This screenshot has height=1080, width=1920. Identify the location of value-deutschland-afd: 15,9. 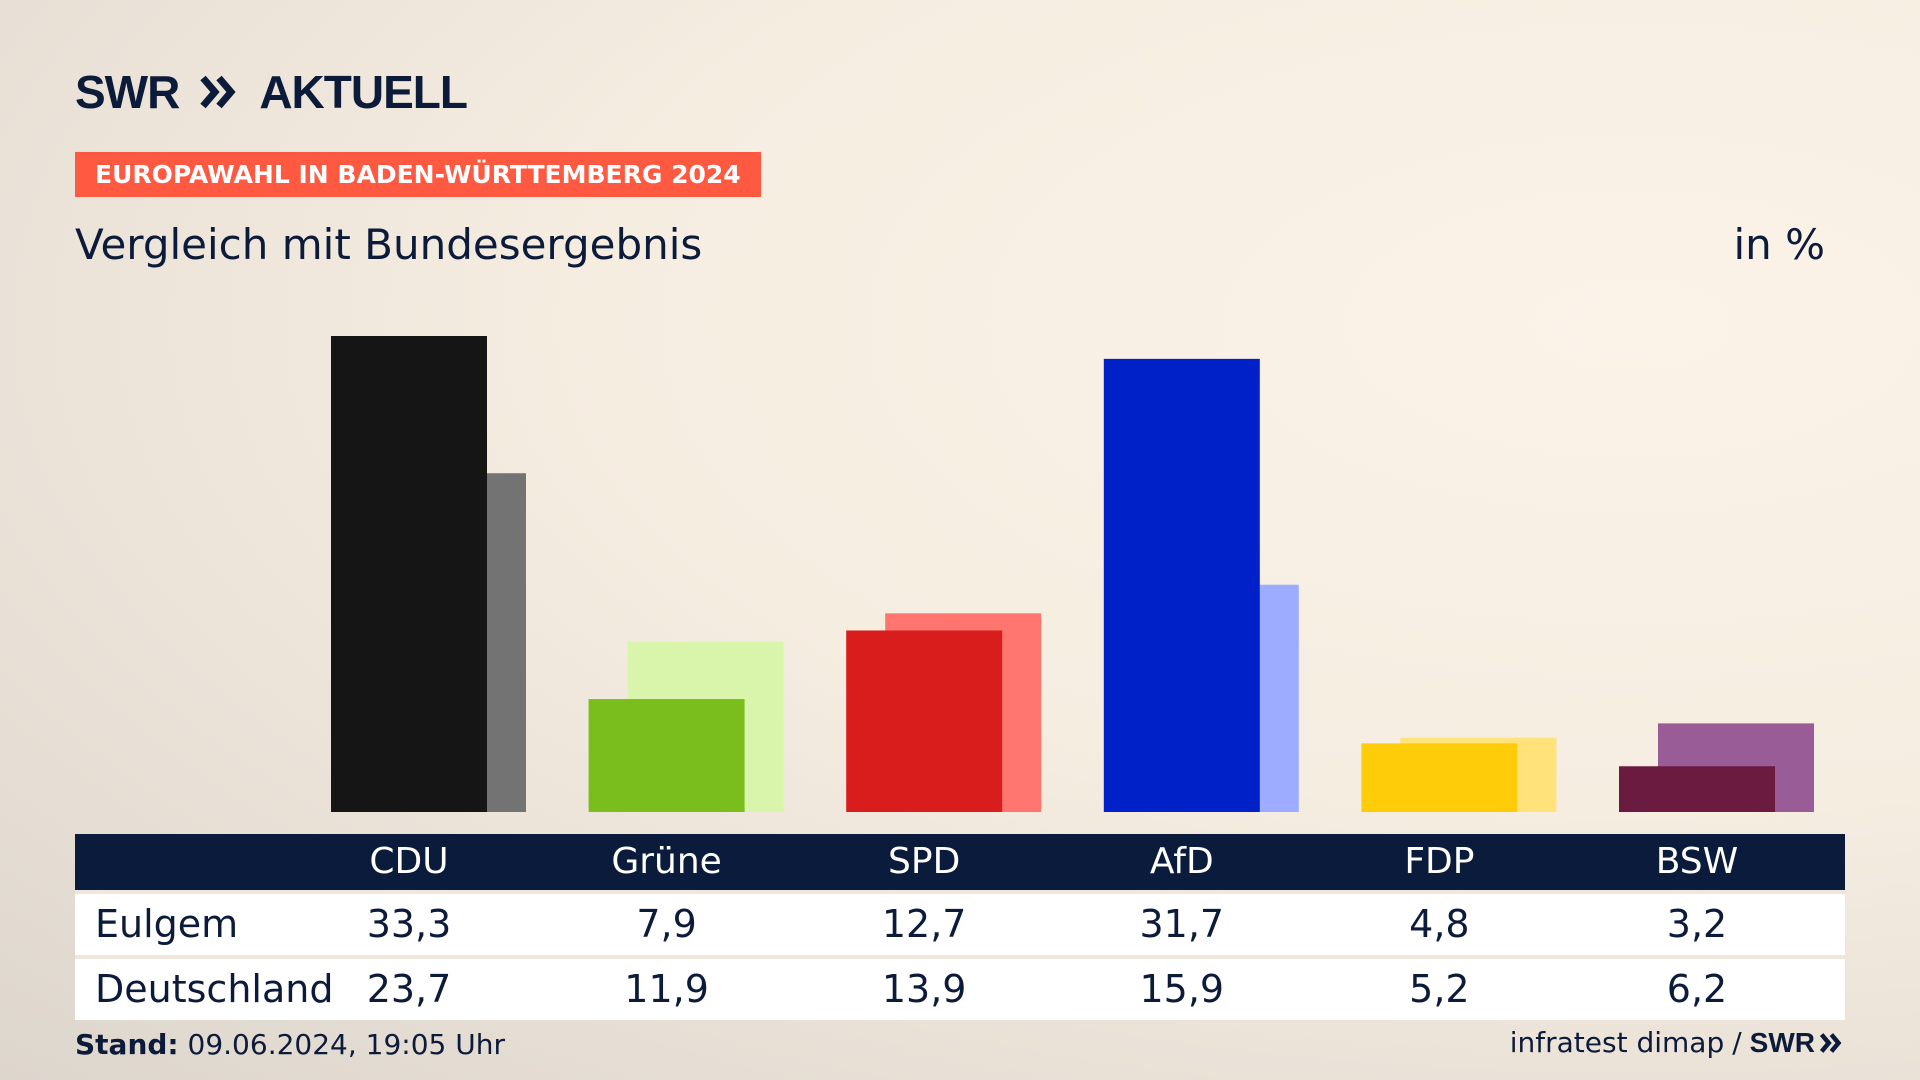
(1182, 989).